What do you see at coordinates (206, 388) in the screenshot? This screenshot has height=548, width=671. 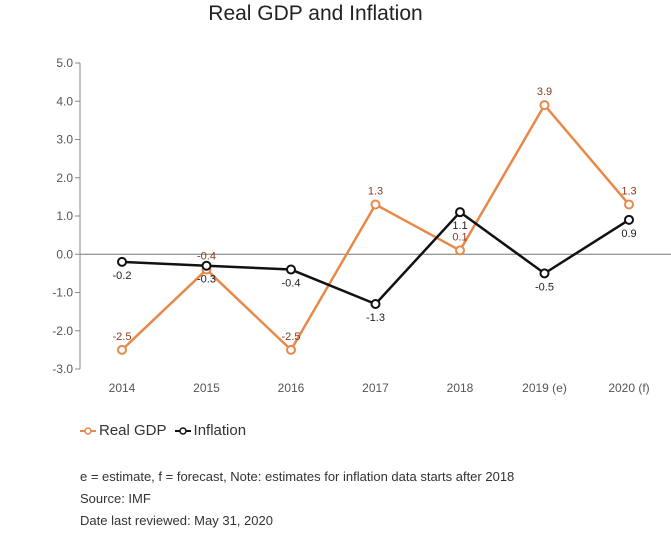 I see `x-tick-label-1: 2015` at bounding box center [206, 388].